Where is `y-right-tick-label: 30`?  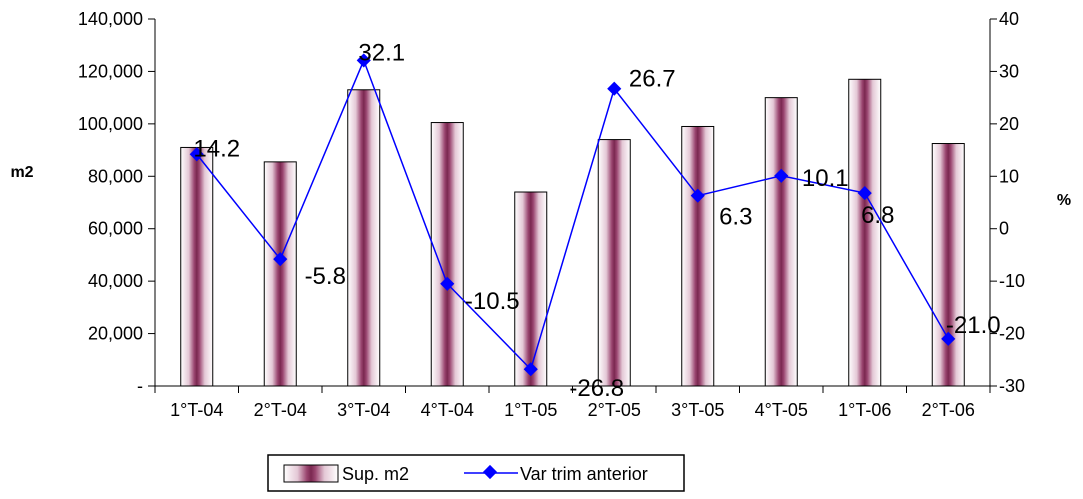 y-right-tick-label: 30 is located at coordinates (1009, 71).